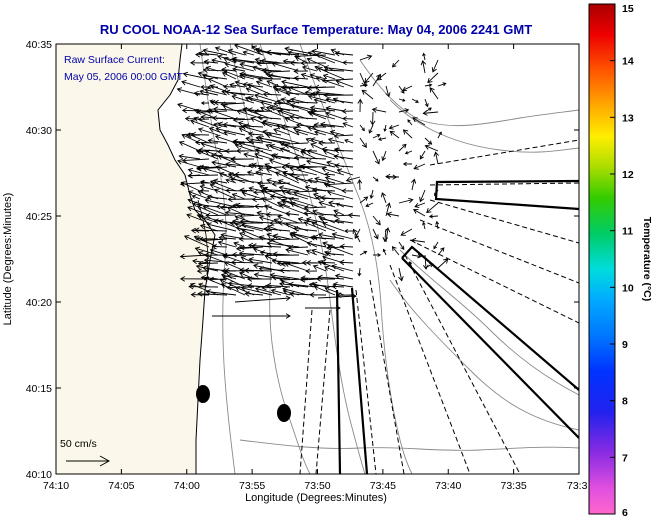  What do you see at coordinates (628, 118) in the screenshot?
I see `colorbar-tick-label: 13` at bounding box center [628, 118].